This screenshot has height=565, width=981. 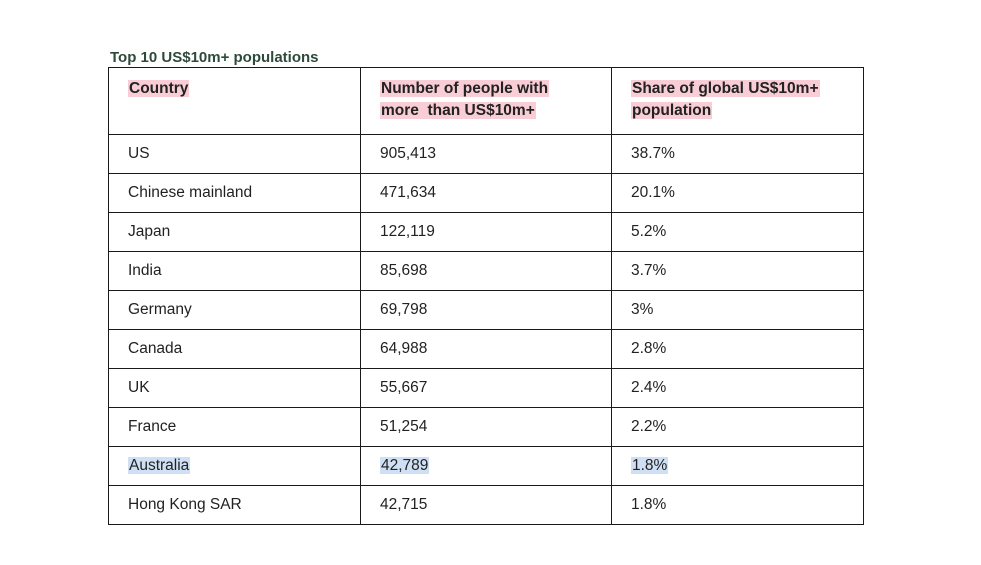 I want to click on table-row: India 85,698 3.7%, so click(x=486, y=271).